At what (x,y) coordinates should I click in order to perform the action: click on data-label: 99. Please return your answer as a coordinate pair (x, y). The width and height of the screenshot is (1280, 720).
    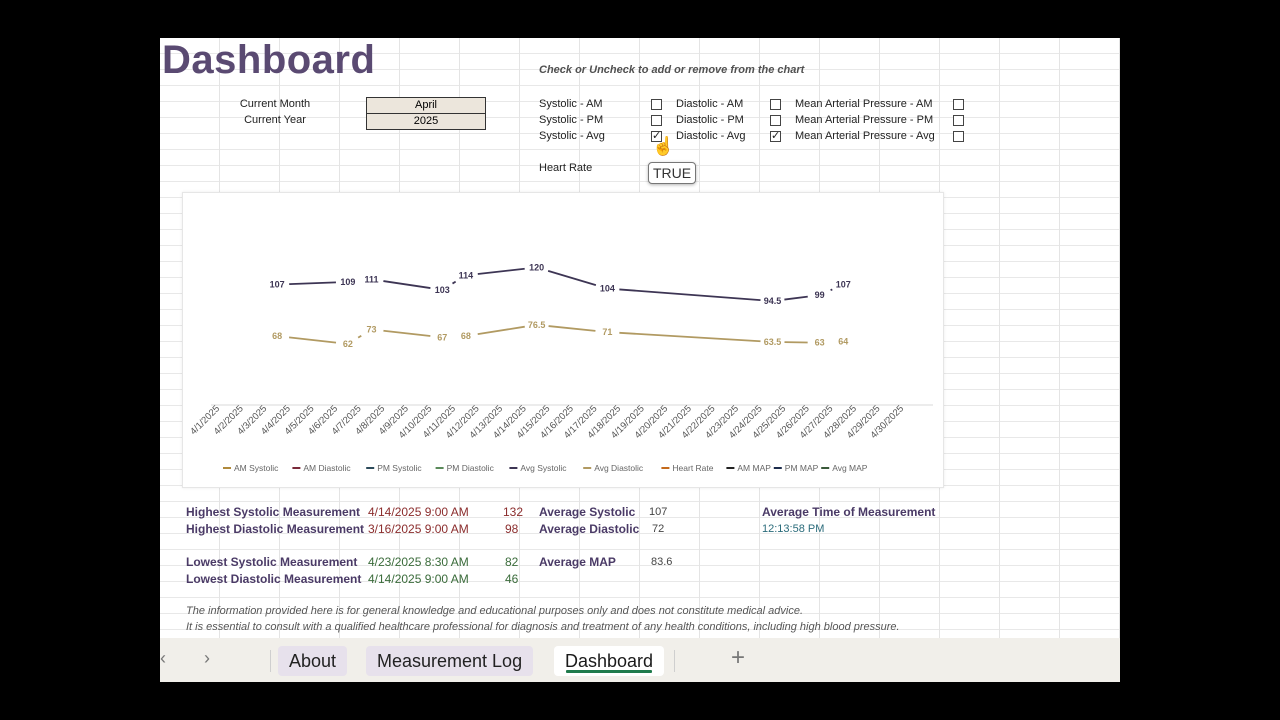
    Looking at the image, I should click on (820, 295).